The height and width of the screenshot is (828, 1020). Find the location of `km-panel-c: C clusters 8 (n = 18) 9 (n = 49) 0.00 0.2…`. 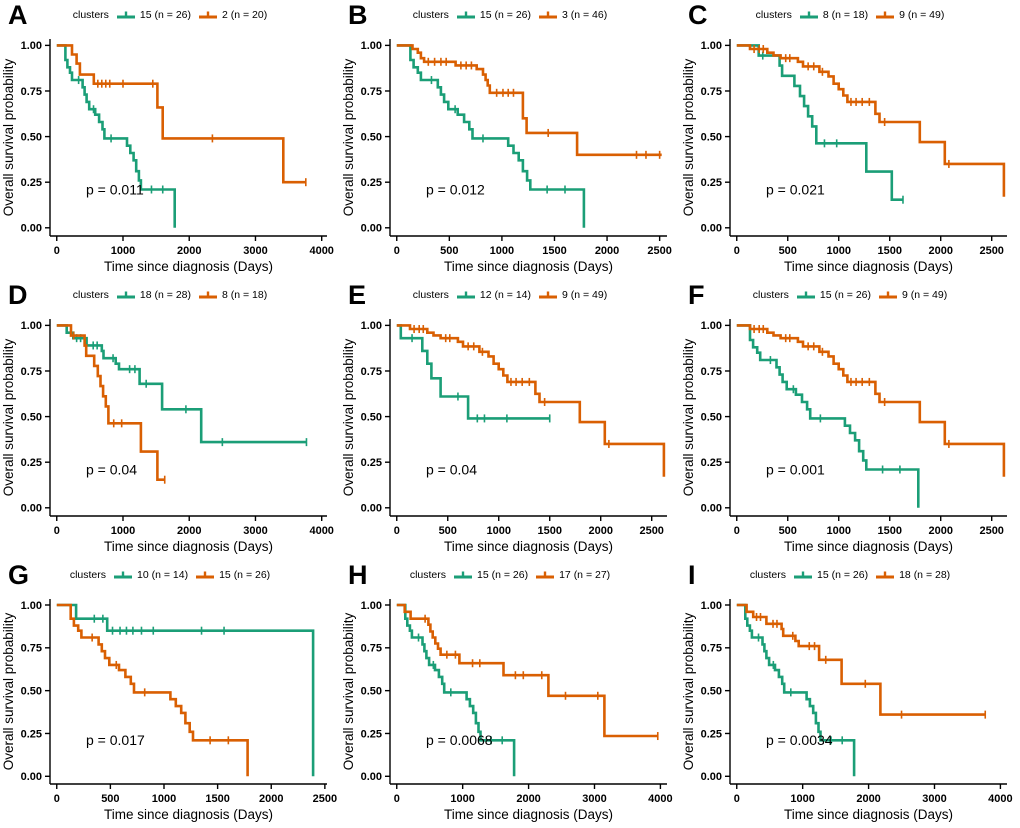

km-panel-c: C clusters 8 (n = 18) 9 (n = 49) 0.00 0.2… is located at coordinates (850, 140).